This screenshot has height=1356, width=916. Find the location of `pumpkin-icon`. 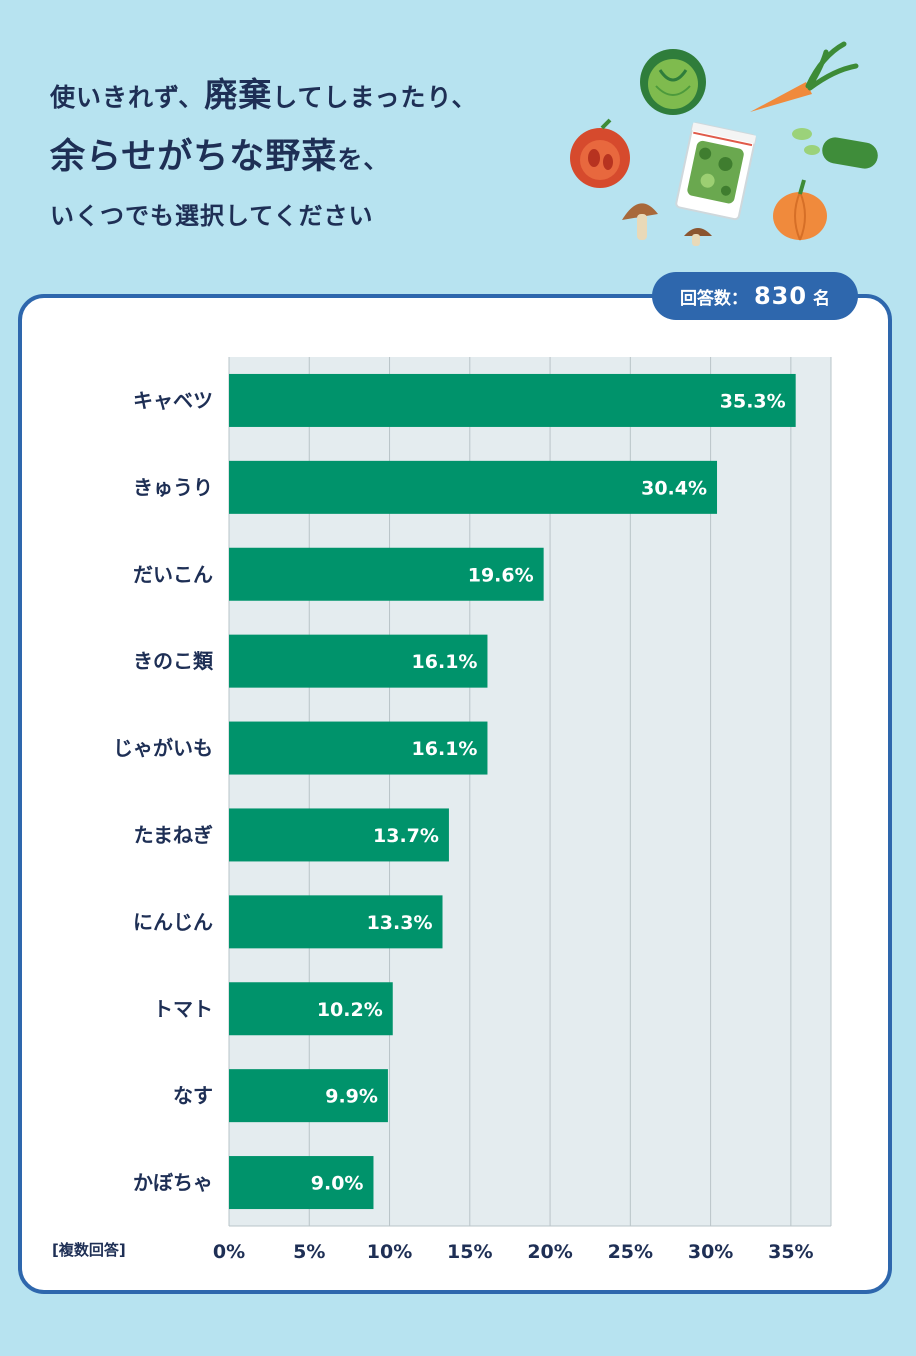

pumpkin-icon is located at coordinates (800, 210).